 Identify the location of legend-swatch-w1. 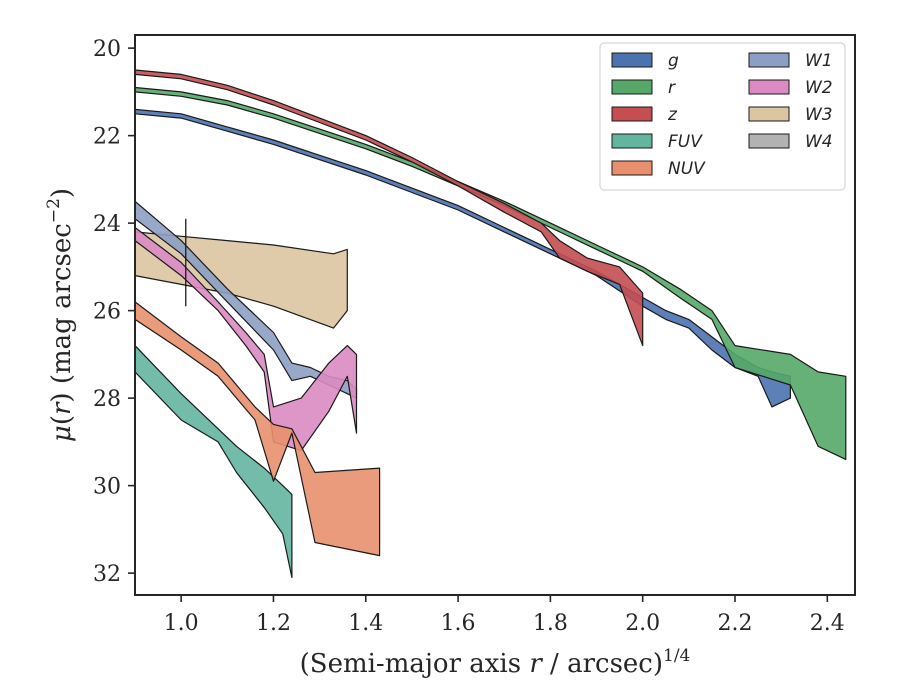
(769, 60).